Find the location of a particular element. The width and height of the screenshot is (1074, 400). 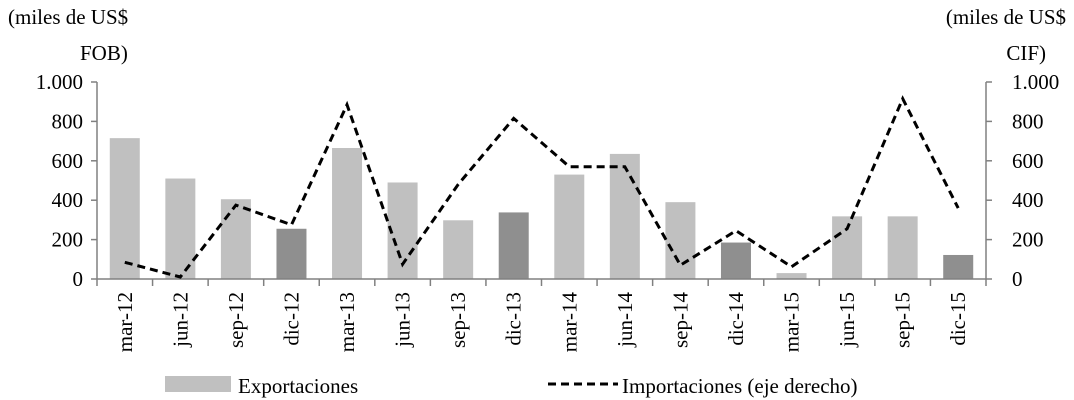

right-tick-label: 1.000 is located at coordinates (1035, 82).